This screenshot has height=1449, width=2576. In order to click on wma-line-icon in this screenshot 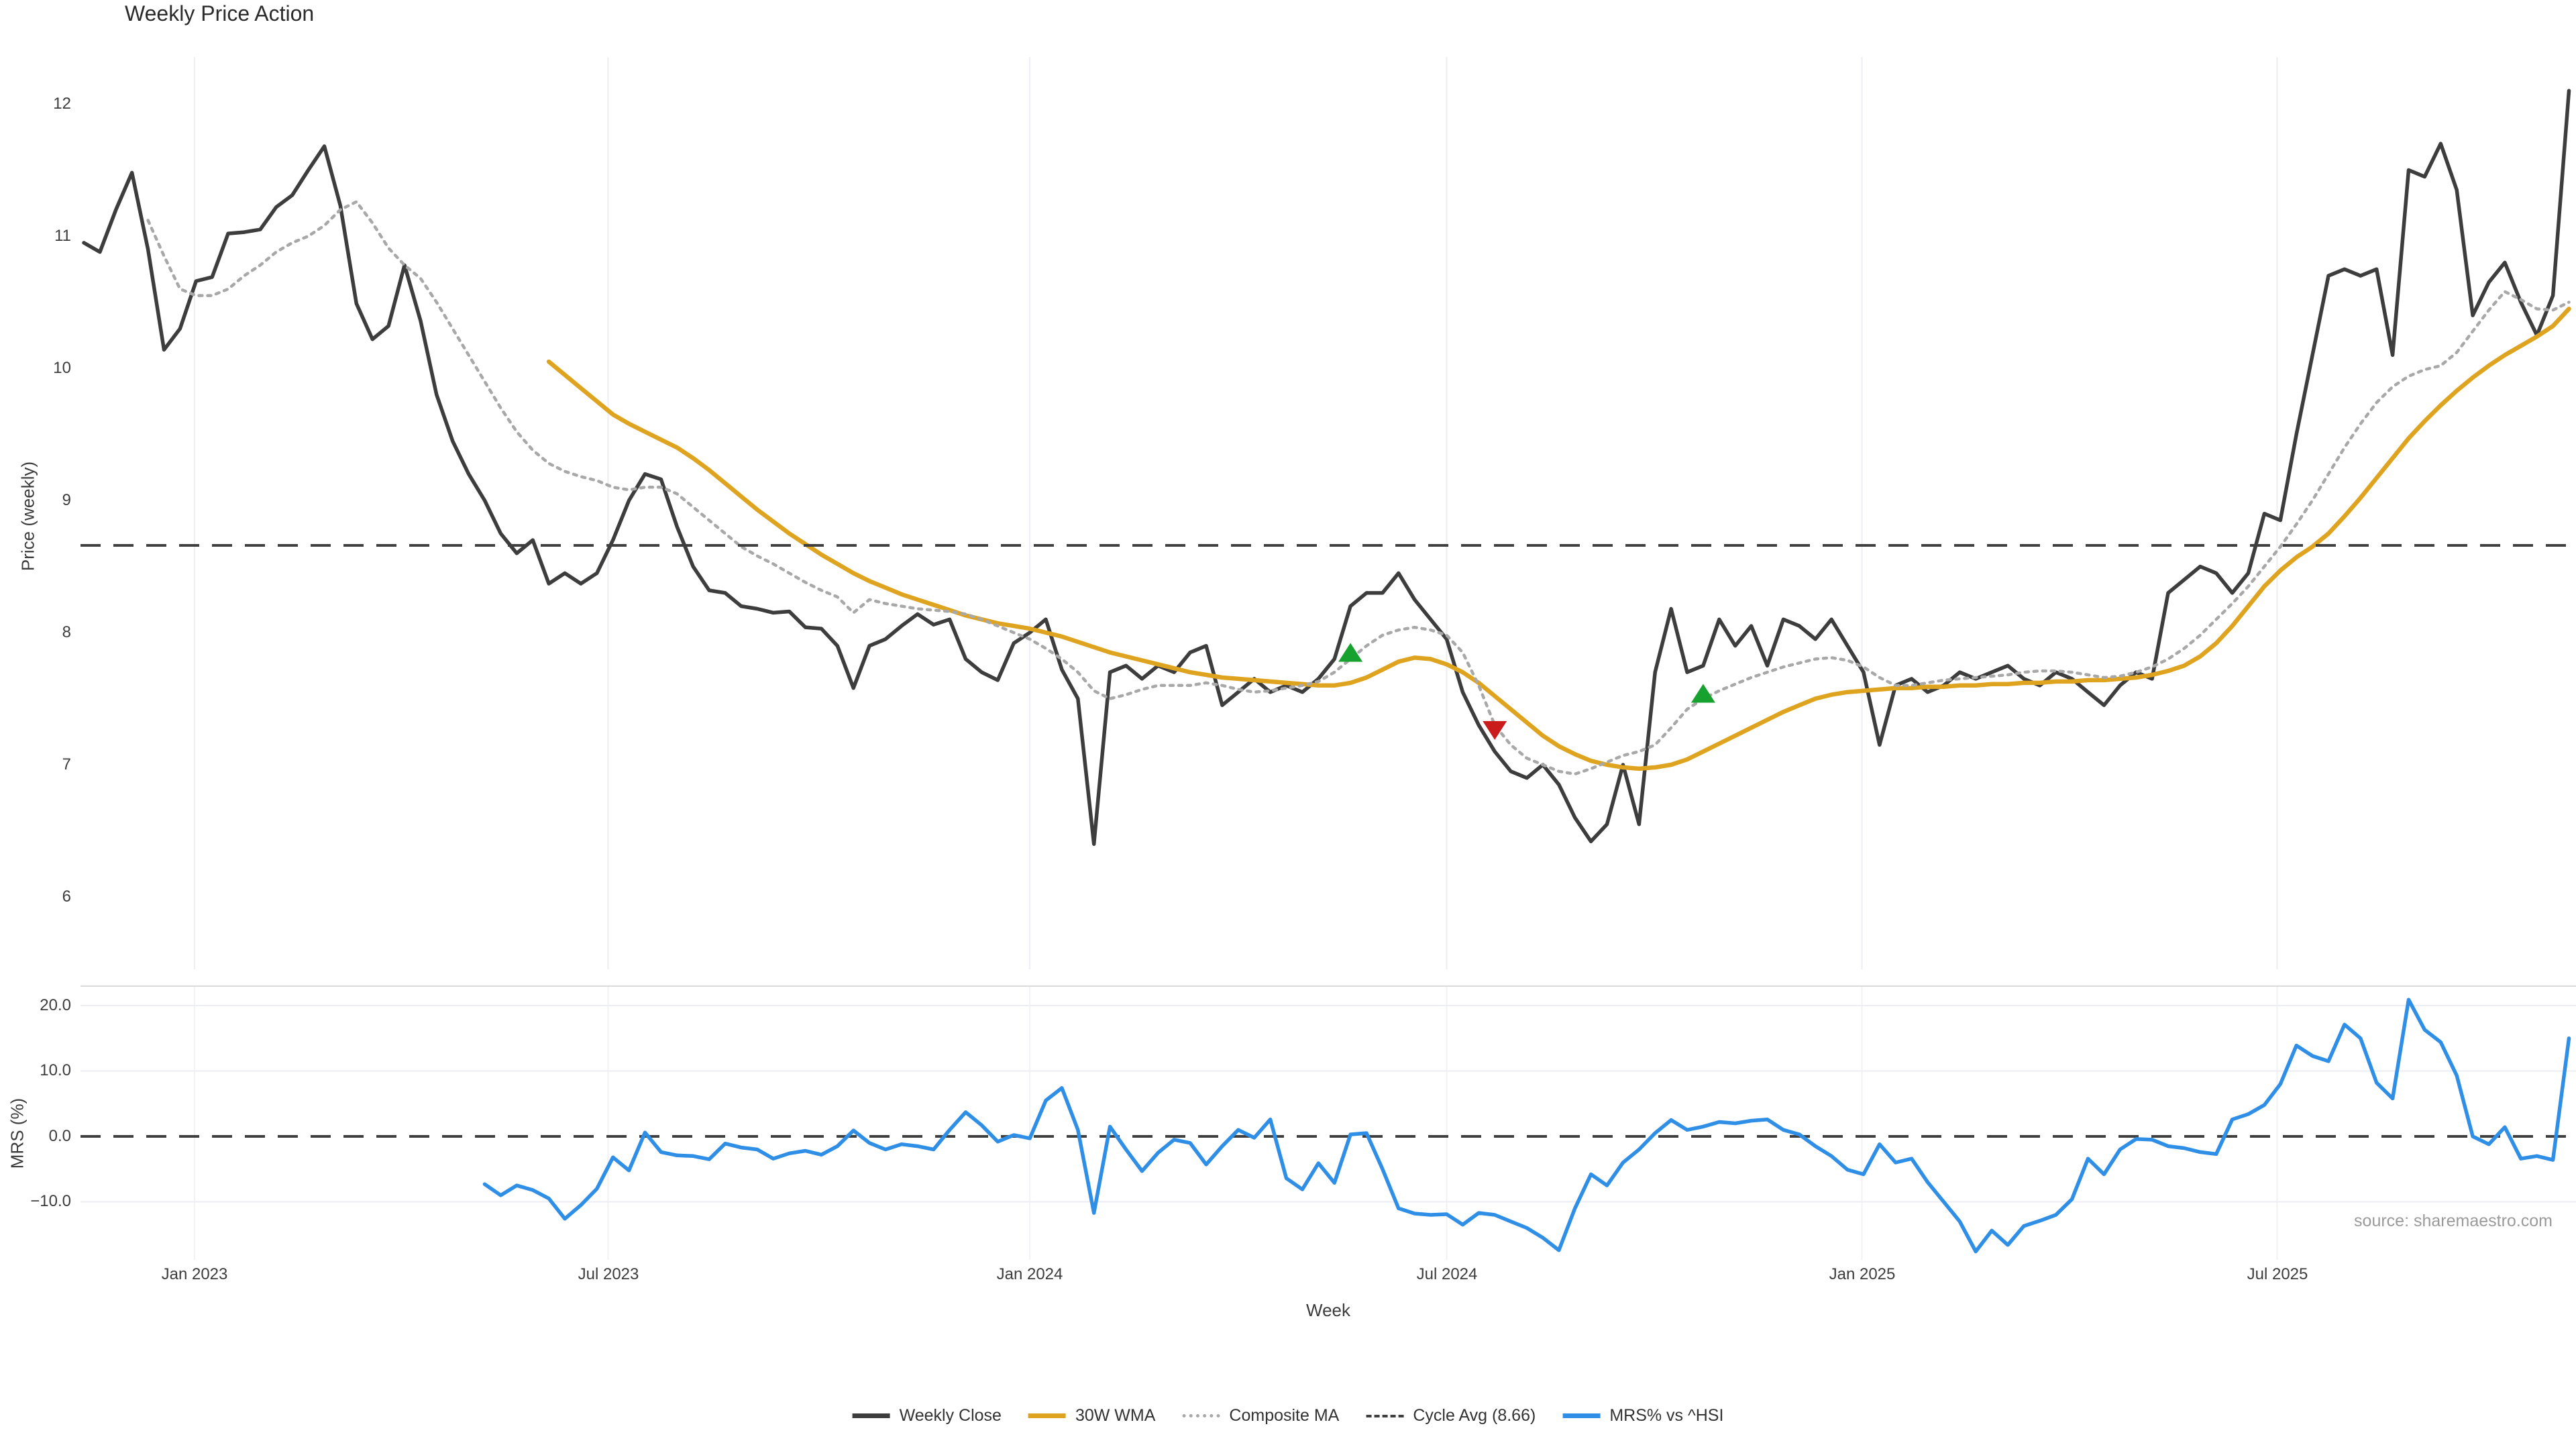, I will do `click(1047, 1415)`.